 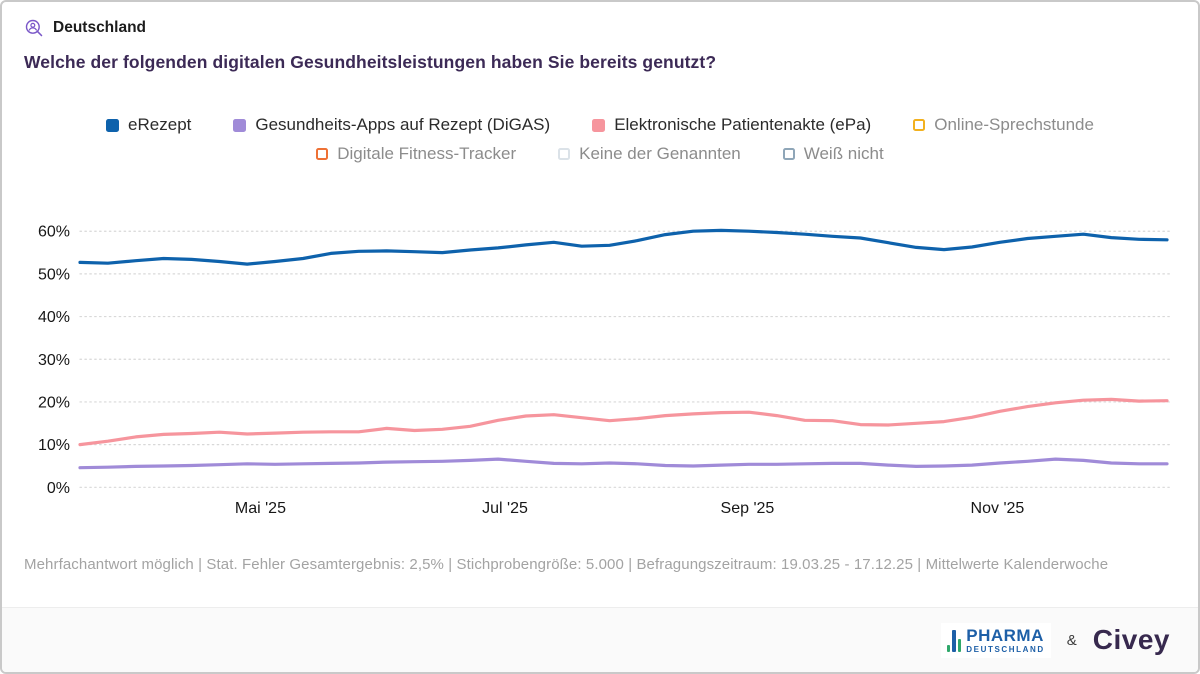 I want to click on legend-swatch-fitness-tracker, so click(x=322, y=154).